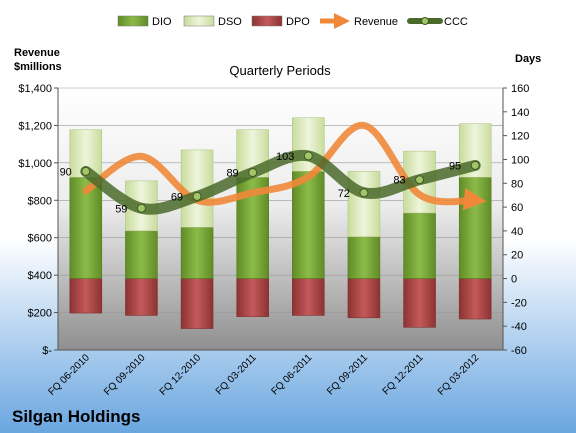 The height and width of the screenshot is (433, 576). What do you see at coordinates (514, 280) in the screenshot?
I see `right-tick-label: 0` at bounding box center [514, 280].